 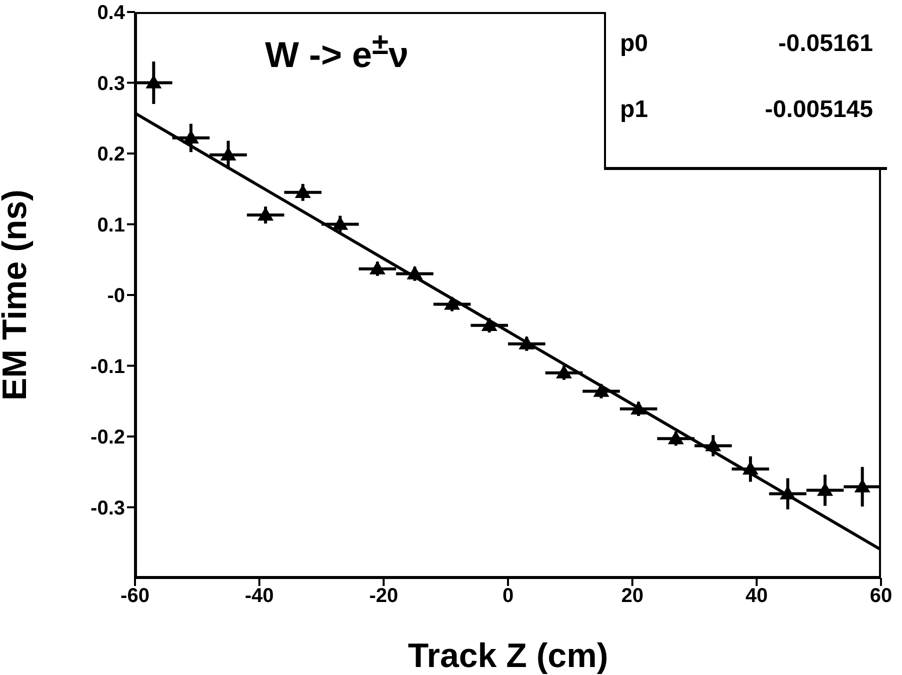 What do you see at coordinates (259, 596) in the screenshot?
I see `x-tick-label: -40` at bounding box center [259, 596].